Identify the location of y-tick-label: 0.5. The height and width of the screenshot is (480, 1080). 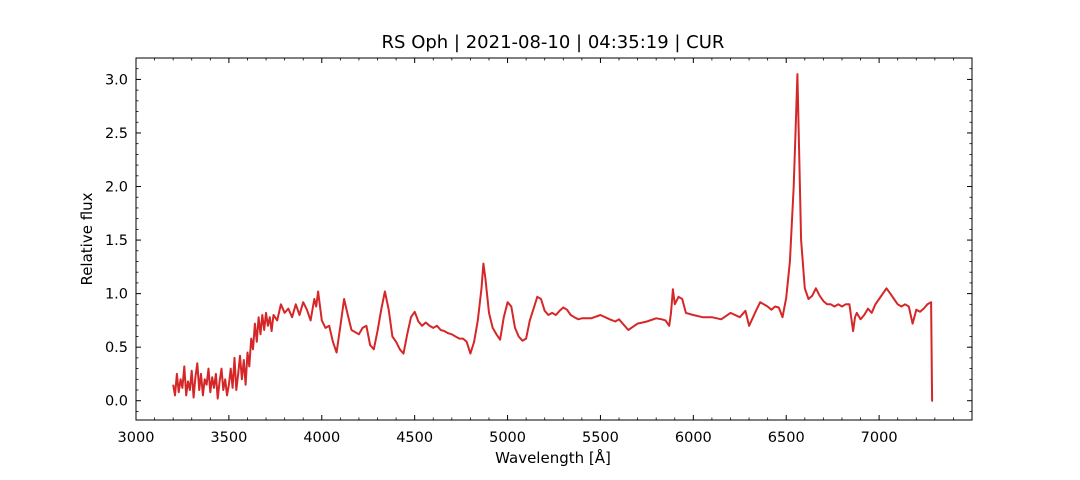
(116, 348).